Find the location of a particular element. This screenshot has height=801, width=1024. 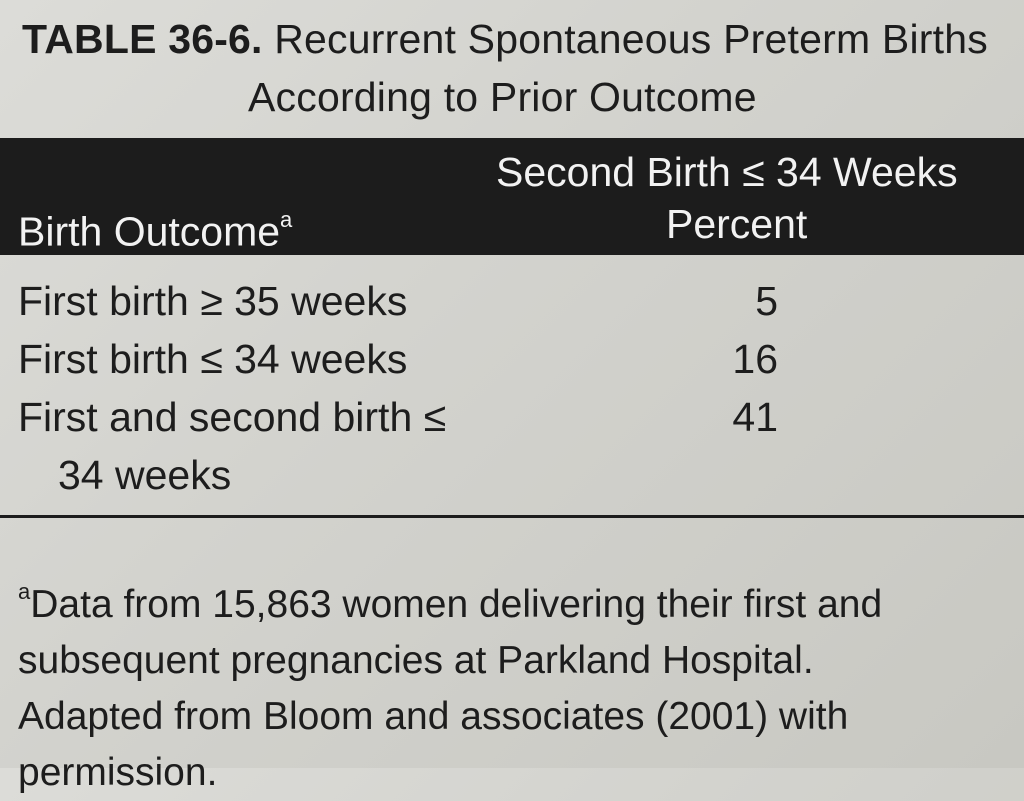

row-percent: 41 is located at coordinates (755, 417).